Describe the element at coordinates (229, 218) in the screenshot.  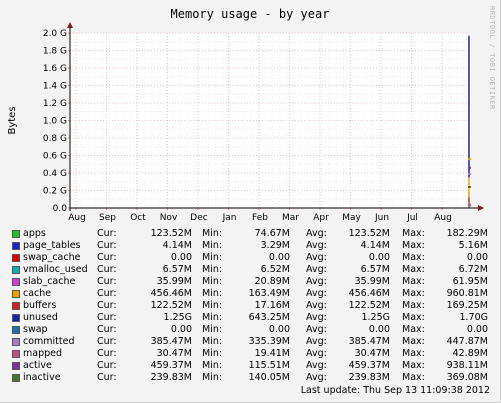
I see `x-tick-label: Jan` at that location.